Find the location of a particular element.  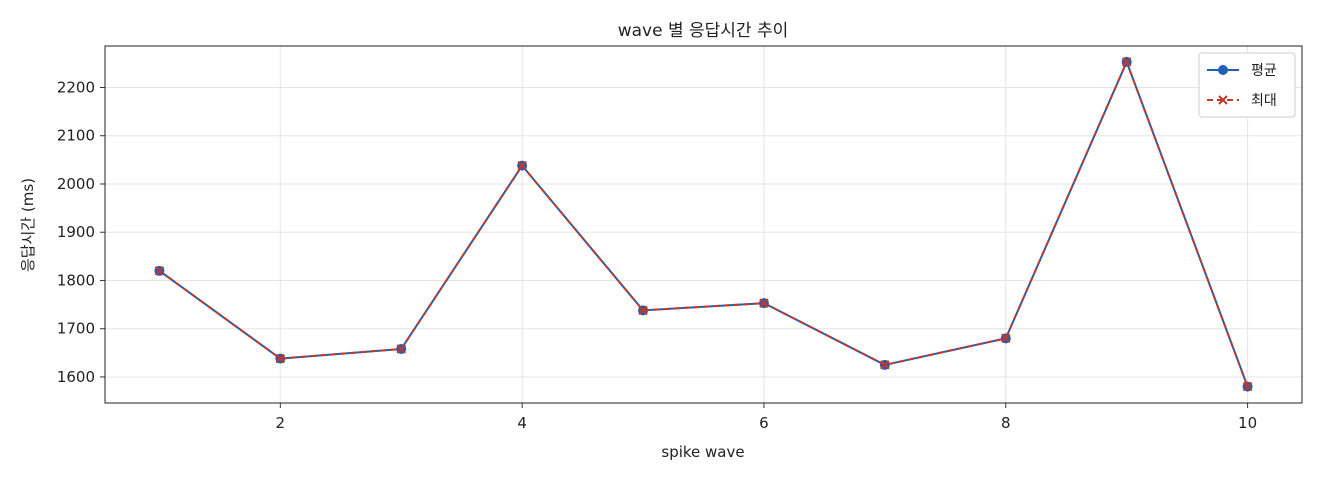

y-tick-label: 1700 is located at coordinates (76, 329).